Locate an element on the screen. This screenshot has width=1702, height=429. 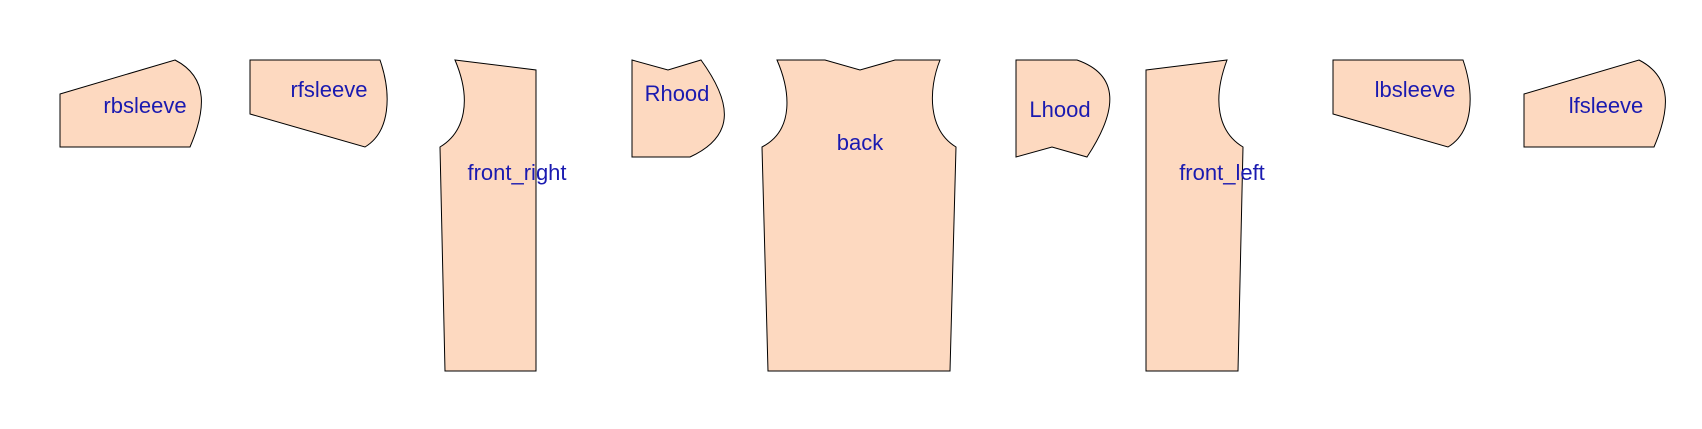
piece-front_left-shape is located at coordinates (1194, 215).